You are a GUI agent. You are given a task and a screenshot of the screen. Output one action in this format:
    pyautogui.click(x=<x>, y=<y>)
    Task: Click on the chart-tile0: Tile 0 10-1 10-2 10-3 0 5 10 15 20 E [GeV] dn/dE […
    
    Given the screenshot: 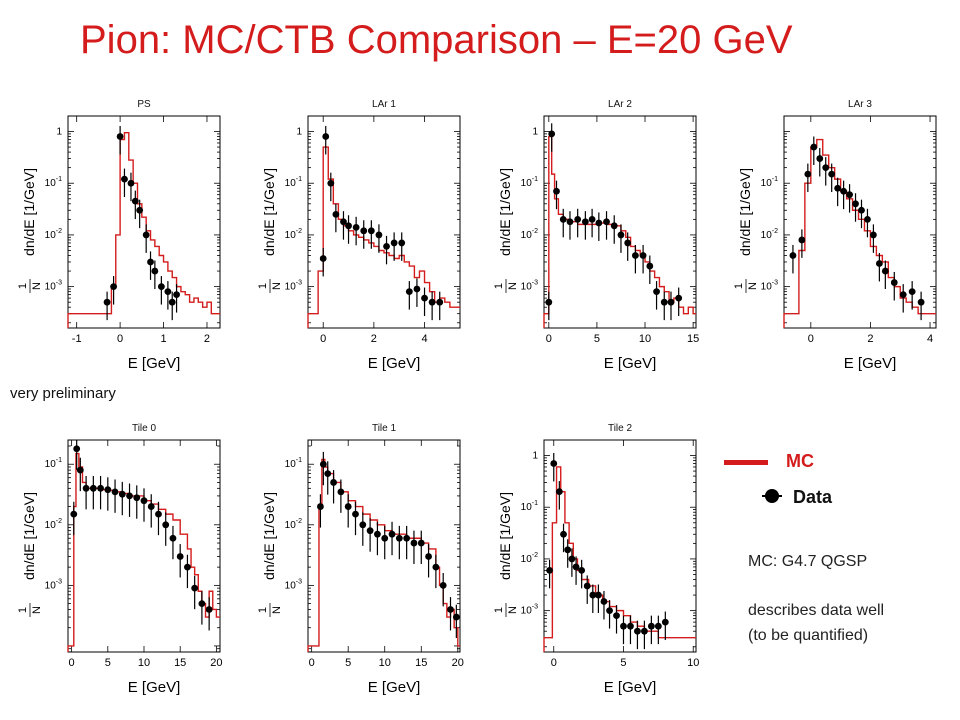 What is the action you would take?
    pyautogui.click(x=120, y=559)
    